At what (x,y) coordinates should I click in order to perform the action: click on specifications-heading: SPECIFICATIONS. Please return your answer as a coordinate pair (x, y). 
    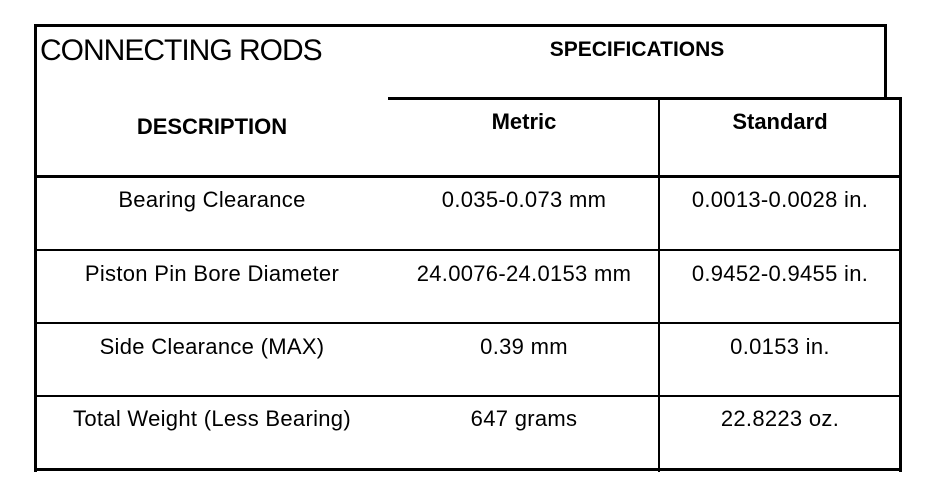
    Looking at the image, I should click on (637, 49).